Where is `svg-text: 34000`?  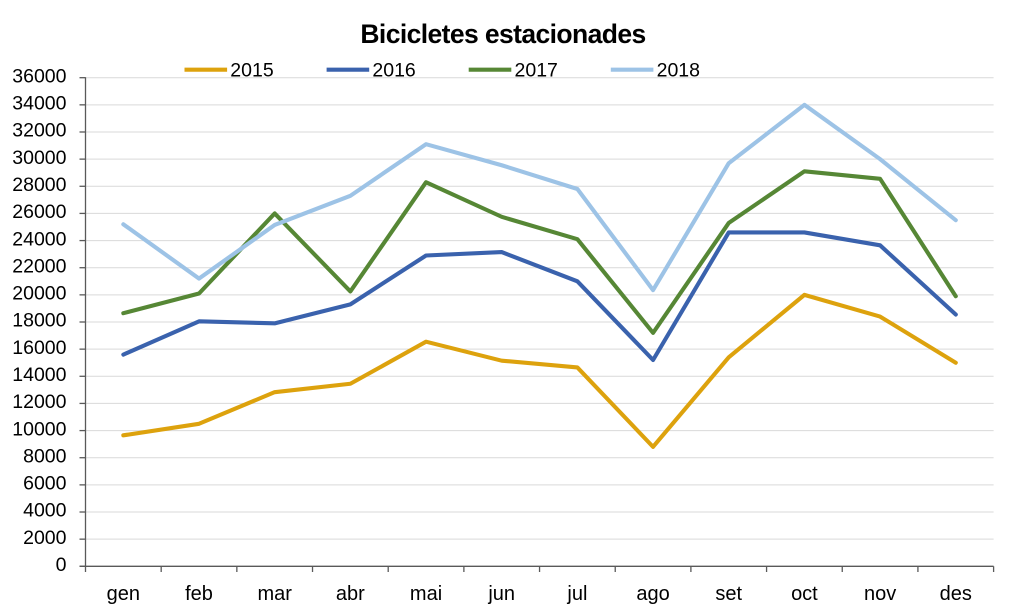 svg-text: 34000 is located at coordinates (39, 104).